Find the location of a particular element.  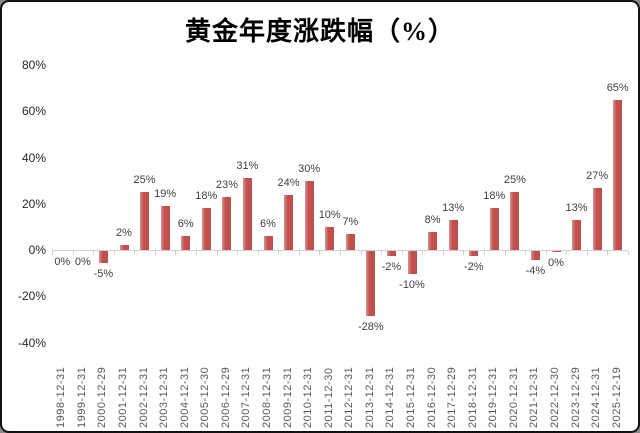

x-axis-label: 2014-12-31 is located at coordinates (390, 397).